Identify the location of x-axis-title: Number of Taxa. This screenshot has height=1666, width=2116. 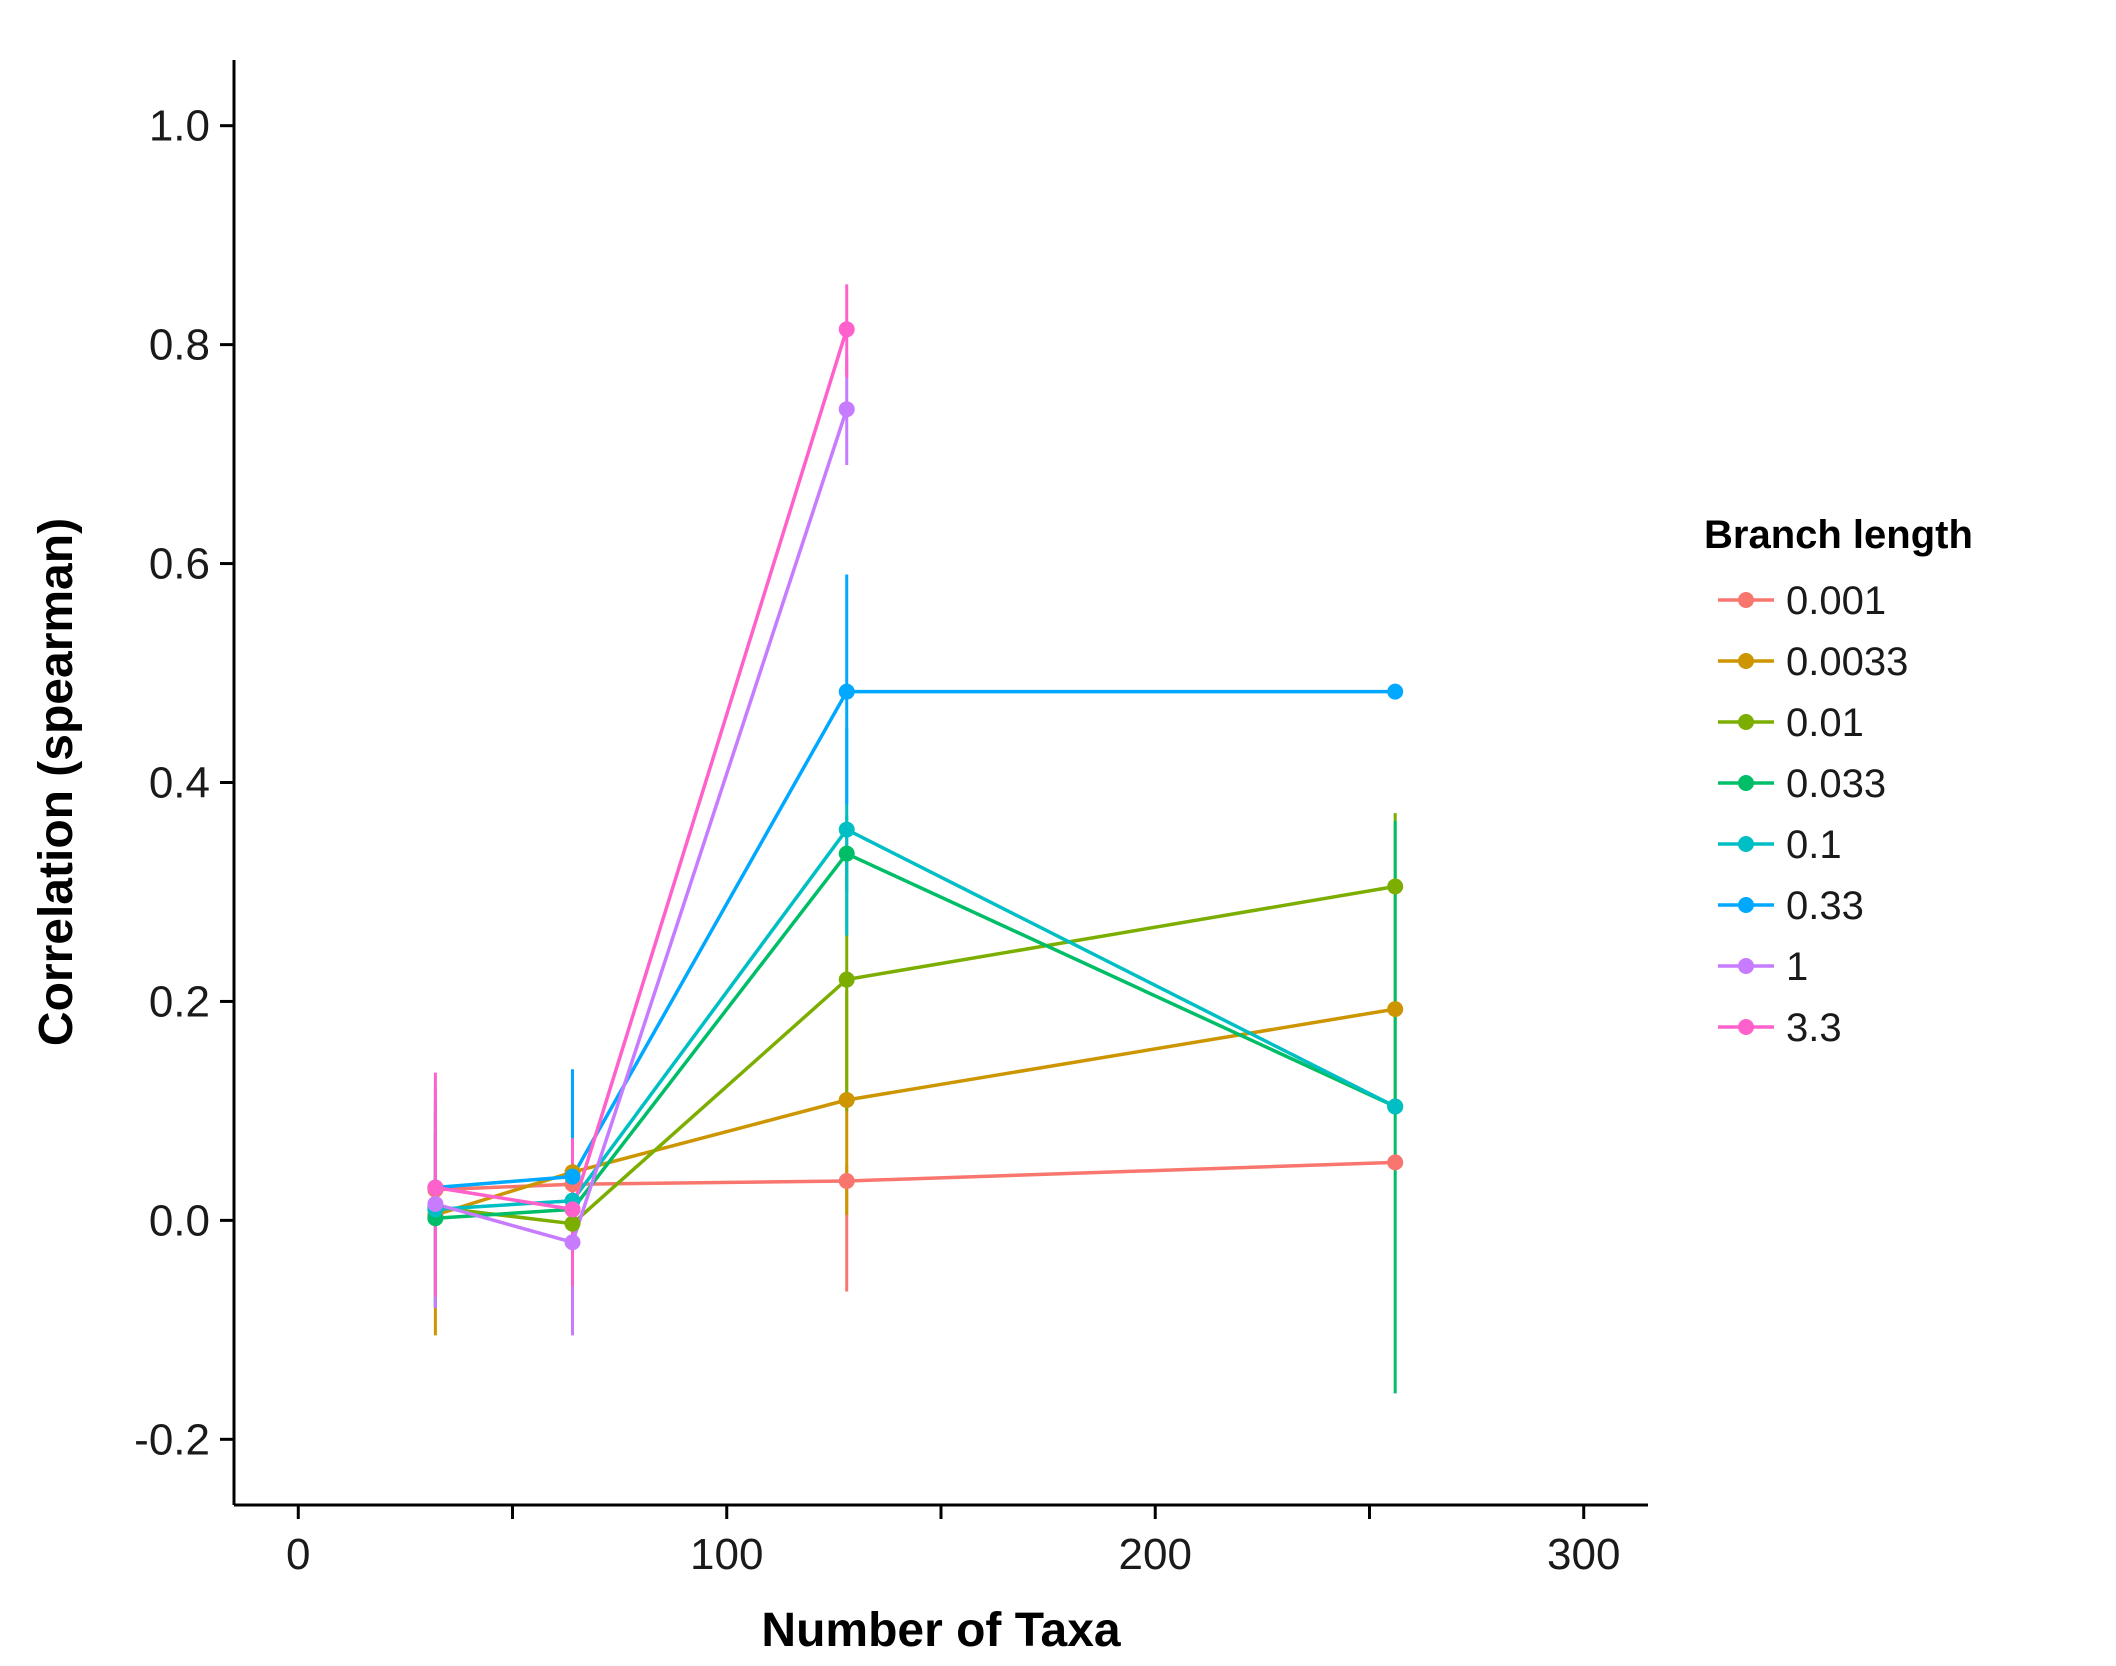
(940, 1630).